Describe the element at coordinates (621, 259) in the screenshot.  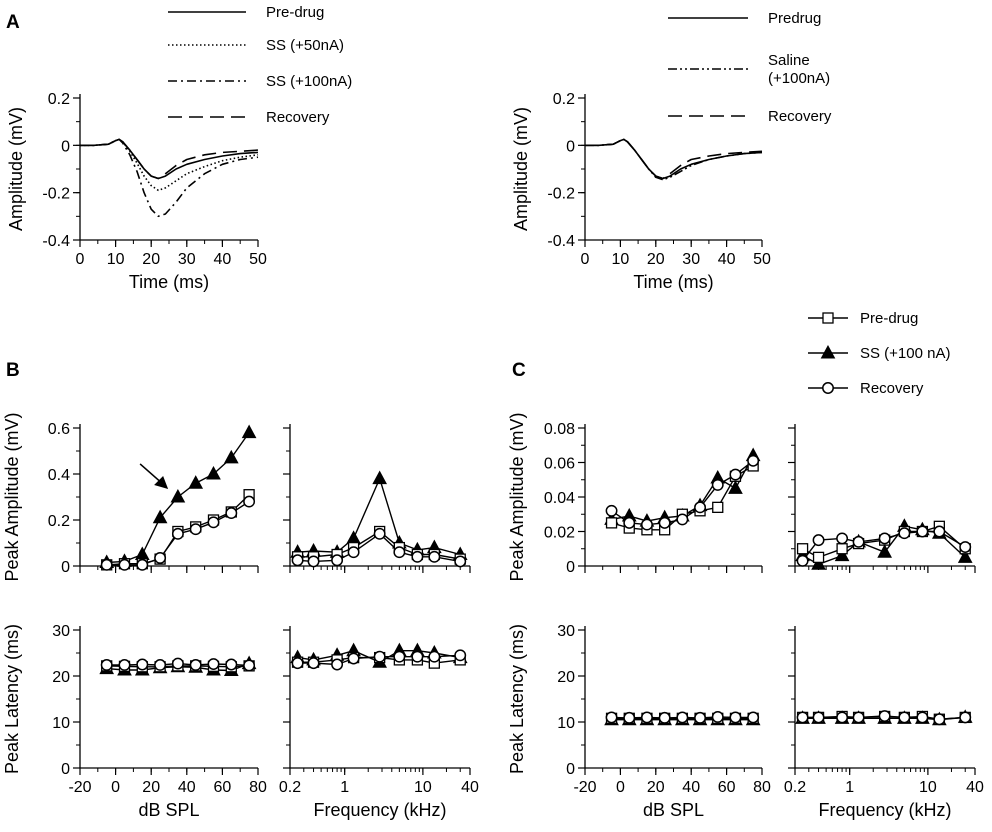
I see `A_right-xtick-label: 10` at that location.